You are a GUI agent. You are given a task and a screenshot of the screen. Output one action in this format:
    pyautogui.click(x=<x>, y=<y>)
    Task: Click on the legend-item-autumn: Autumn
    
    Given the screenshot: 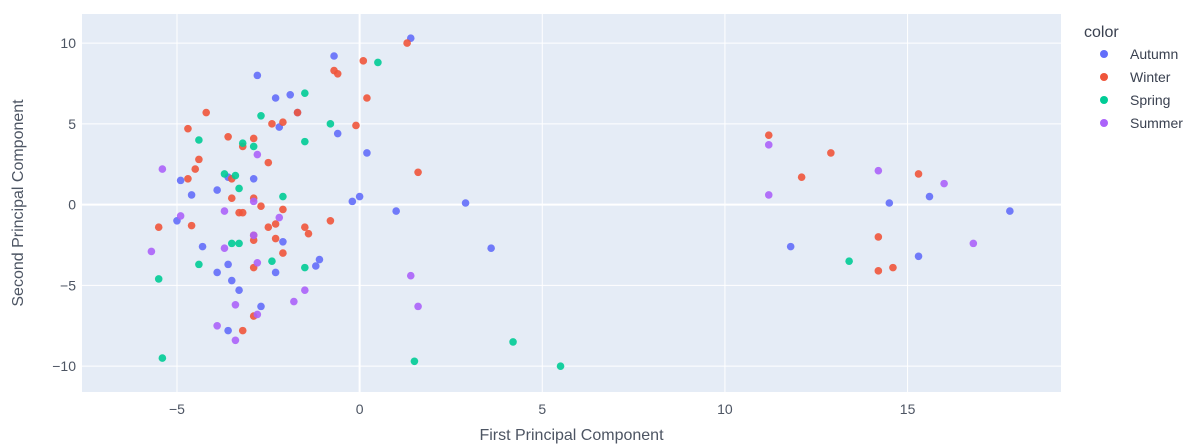 What is the action you would take?
    pyautogui.click(x=1139, y=54)
    